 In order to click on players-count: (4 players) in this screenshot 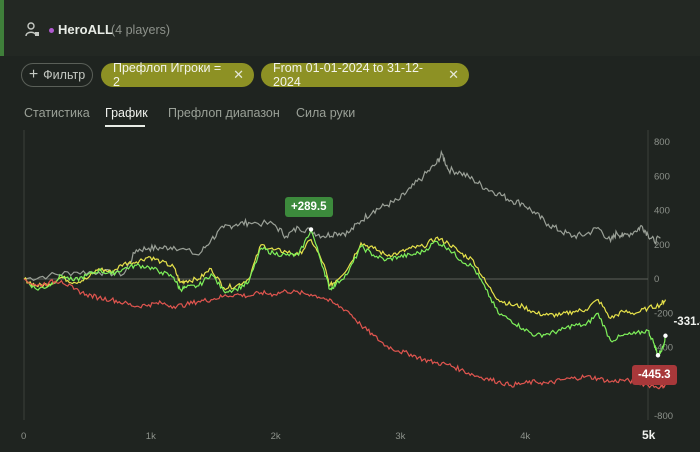, I will do `click(141, 30)`.